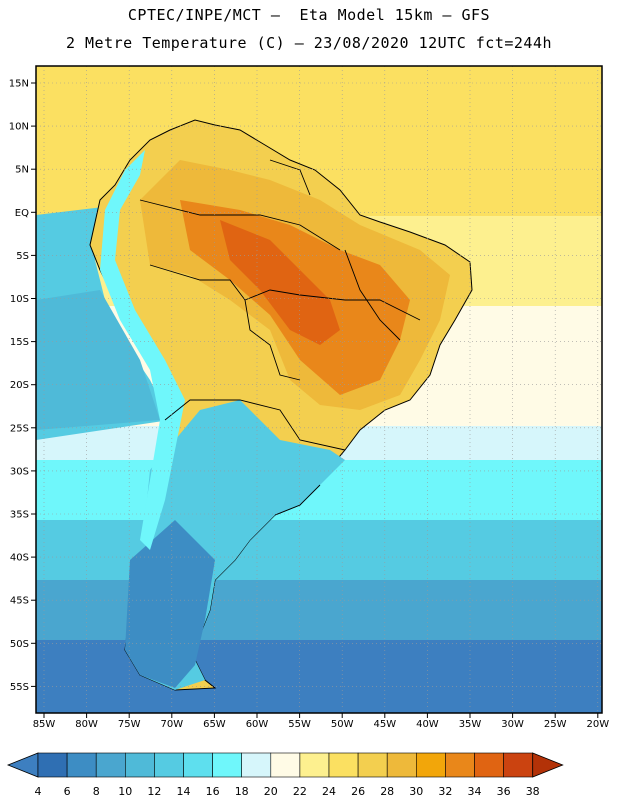  Describe the element at coordinates (548, 765) in the screenshot. I see `colorbar-arrow-high` at that location.